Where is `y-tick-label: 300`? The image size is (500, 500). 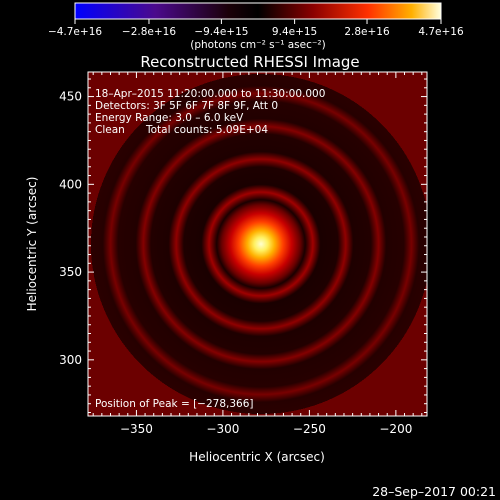
y-tick-label: 300 is located at coordinates (70, 360).